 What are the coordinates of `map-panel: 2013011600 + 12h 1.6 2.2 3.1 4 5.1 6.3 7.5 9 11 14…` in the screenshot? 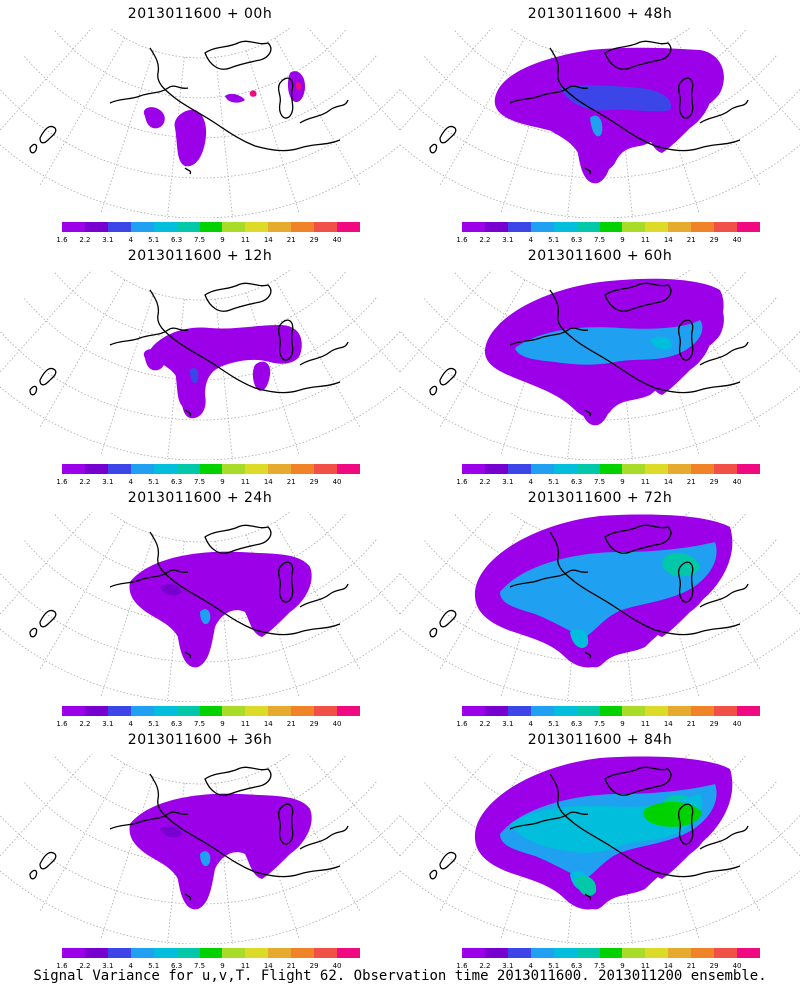 It's located at (200, 364).